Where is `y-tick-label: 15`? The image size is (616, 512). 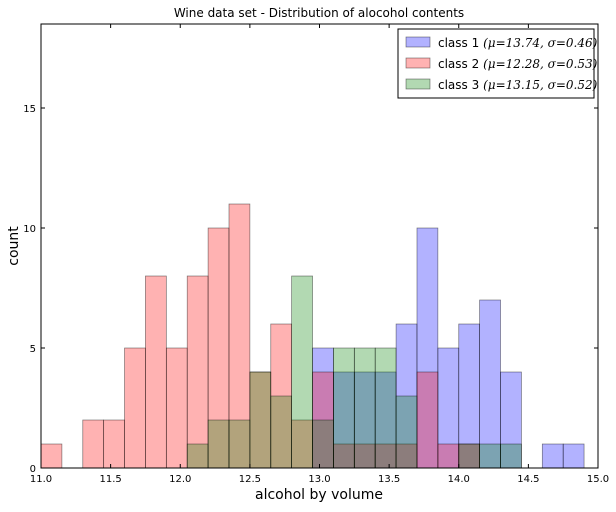
y-tick-label: 15 is located at coordinates (29, 109).